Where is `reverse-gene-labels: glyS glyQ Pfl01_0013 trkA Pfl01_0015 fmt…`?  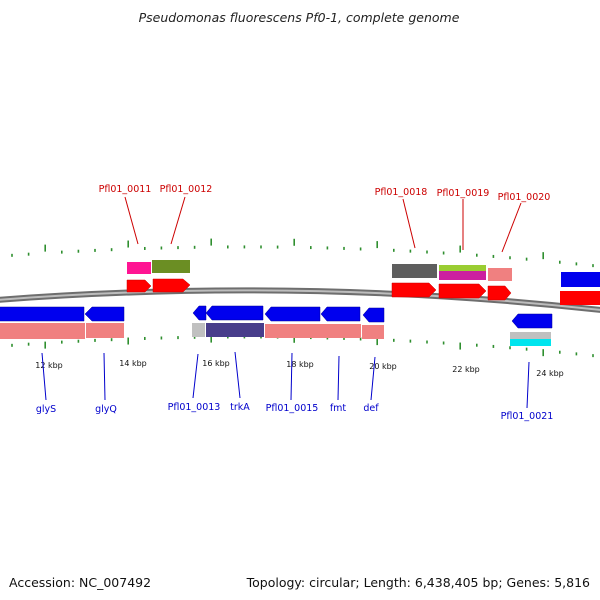
reverse-gene-labels: glyS glyQ Pfl01_0013 trkA Pfl01_0015 fmt… is located at coordinates (295, 412).